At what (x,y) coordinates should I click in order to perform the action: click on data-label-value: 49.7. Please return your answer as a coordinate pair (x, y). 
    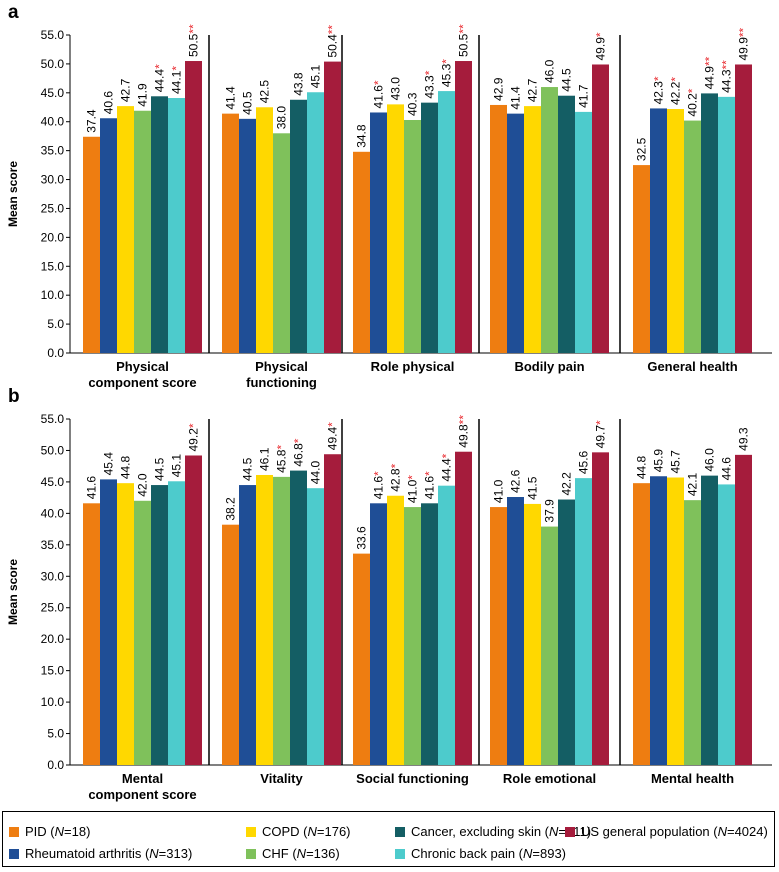
    Looking at the image, I should click on (601, 437).